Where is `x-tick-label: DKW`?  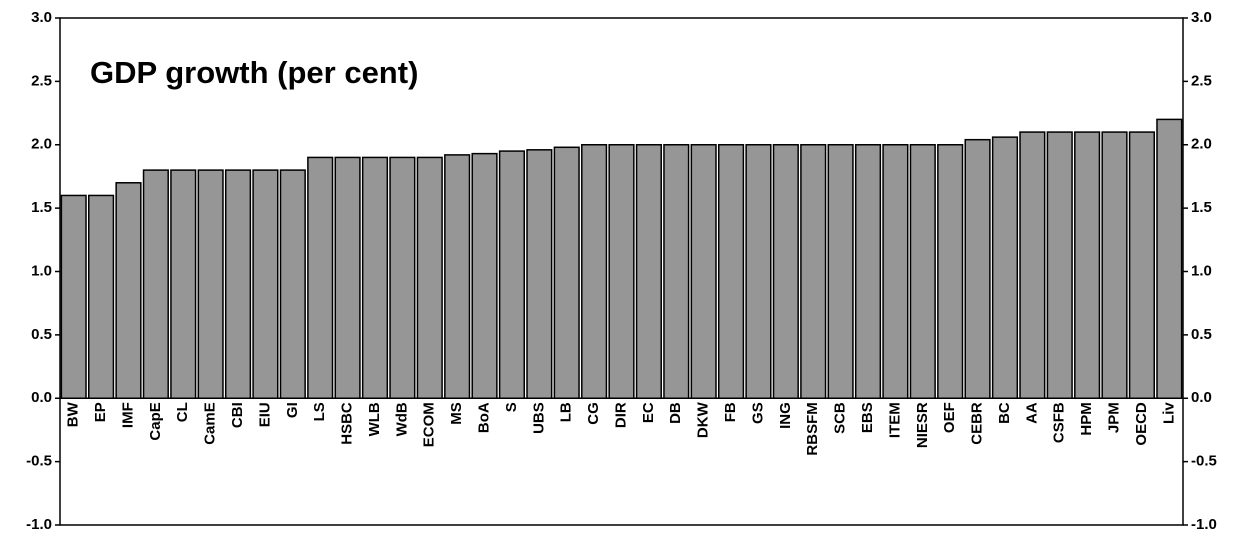
x-tick-label: DKW is located at coordinates (703, 419).